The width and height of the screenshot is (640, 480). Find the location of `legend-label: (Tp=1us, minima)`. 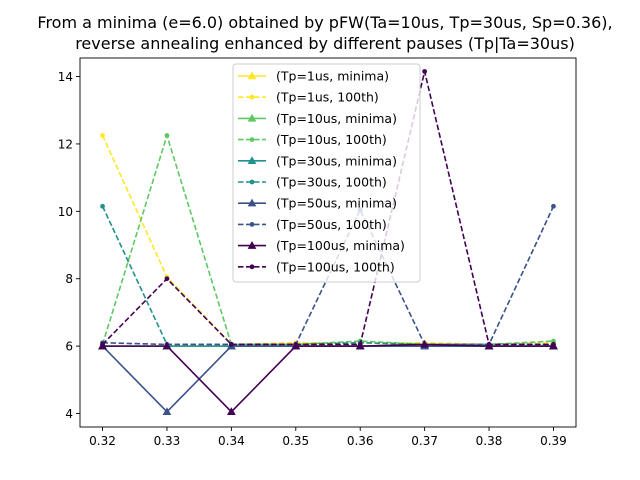

legend-label: (Tp=1us, minima) is located at coordinates (332, 76).